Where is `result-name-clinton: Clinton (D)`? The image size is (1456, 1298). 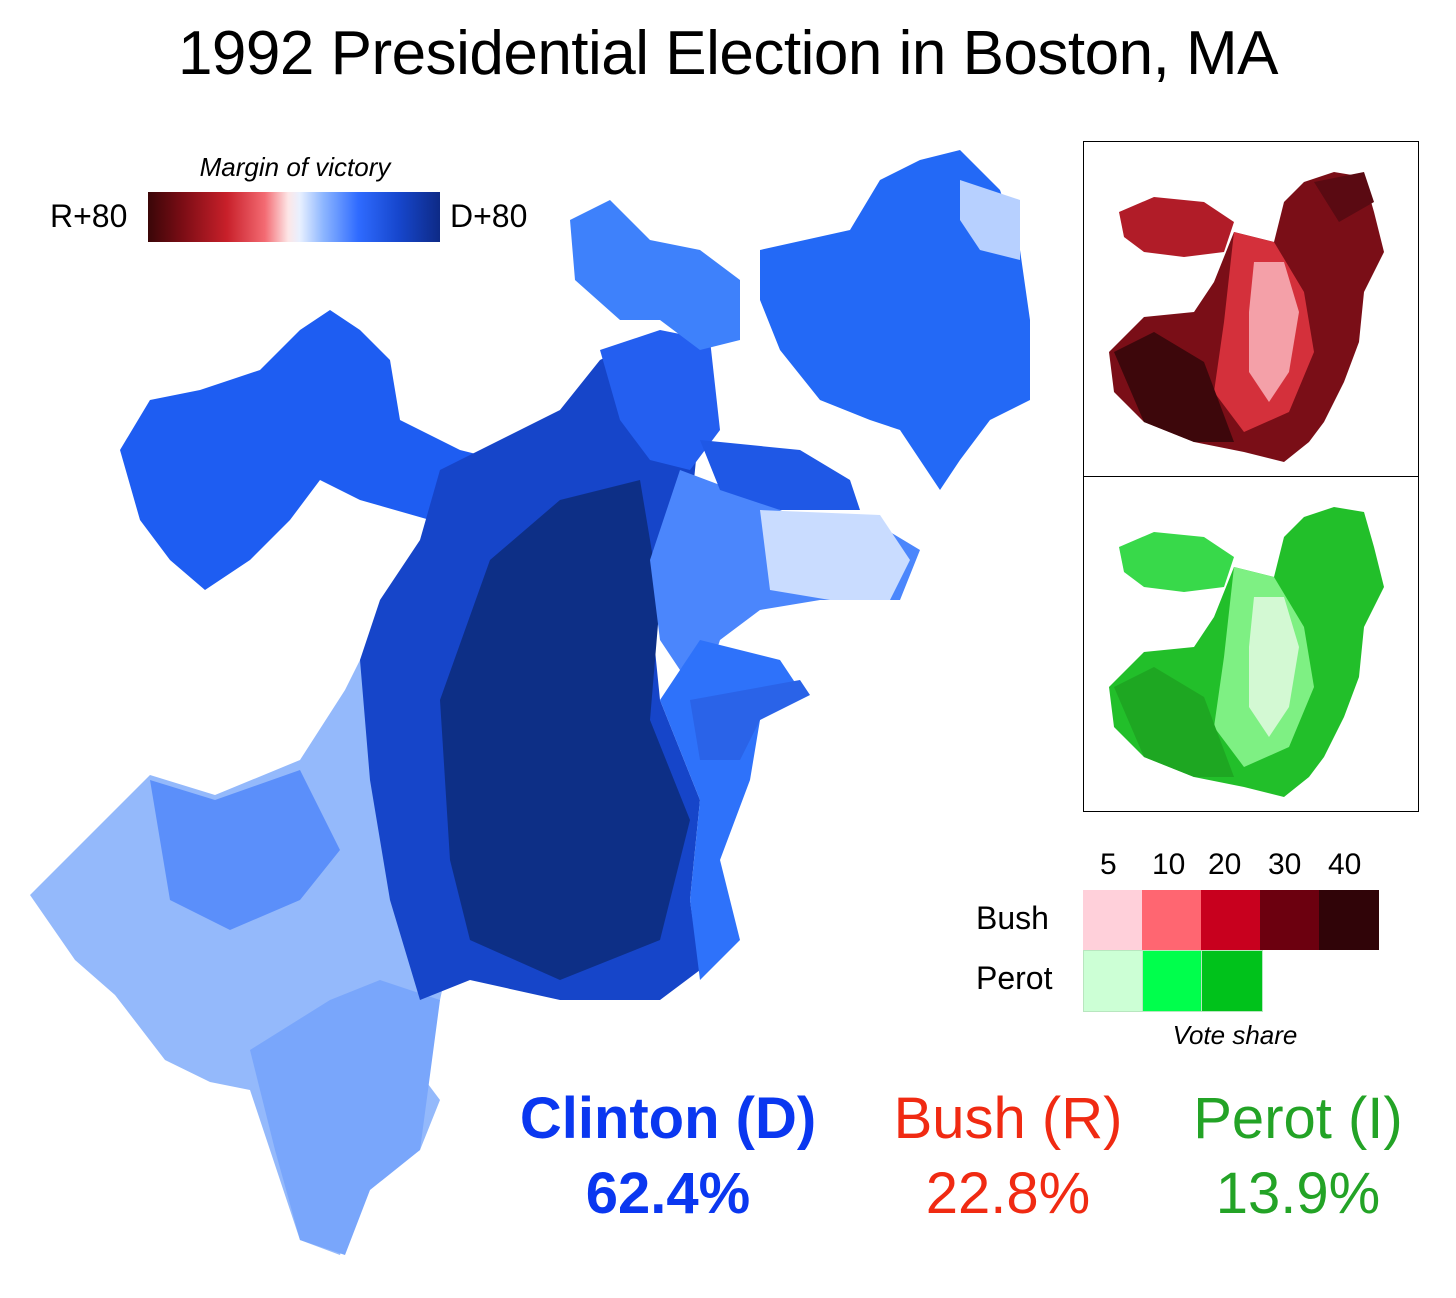 result-name-clinton: Clinton (D) is located at coordinates (668, 1118).